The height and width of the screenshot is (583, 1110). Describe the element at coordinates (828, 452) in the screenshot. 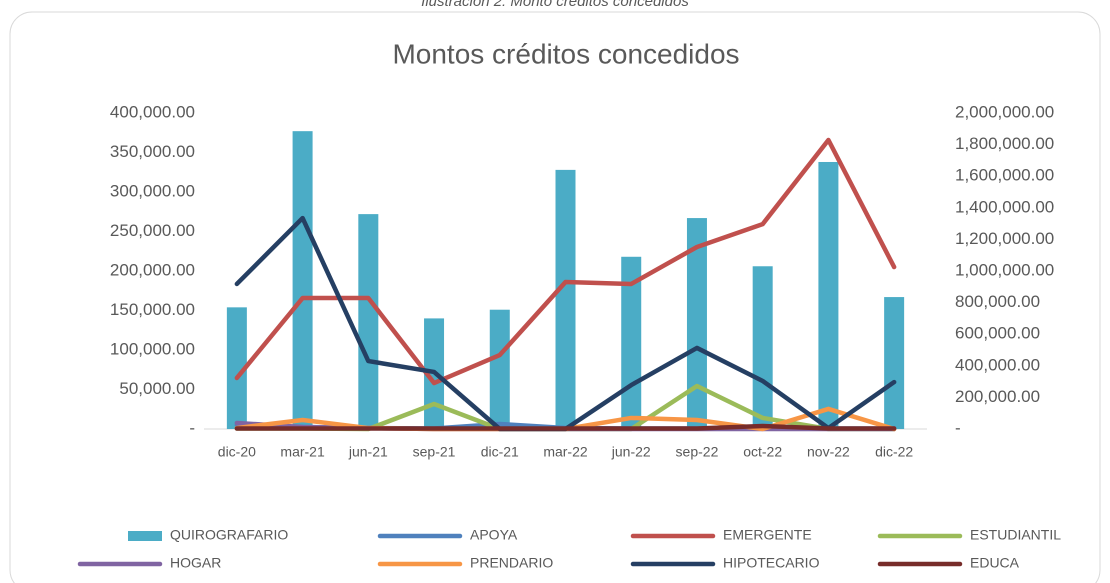

I see `x-tick-label: nov-22` at that location.